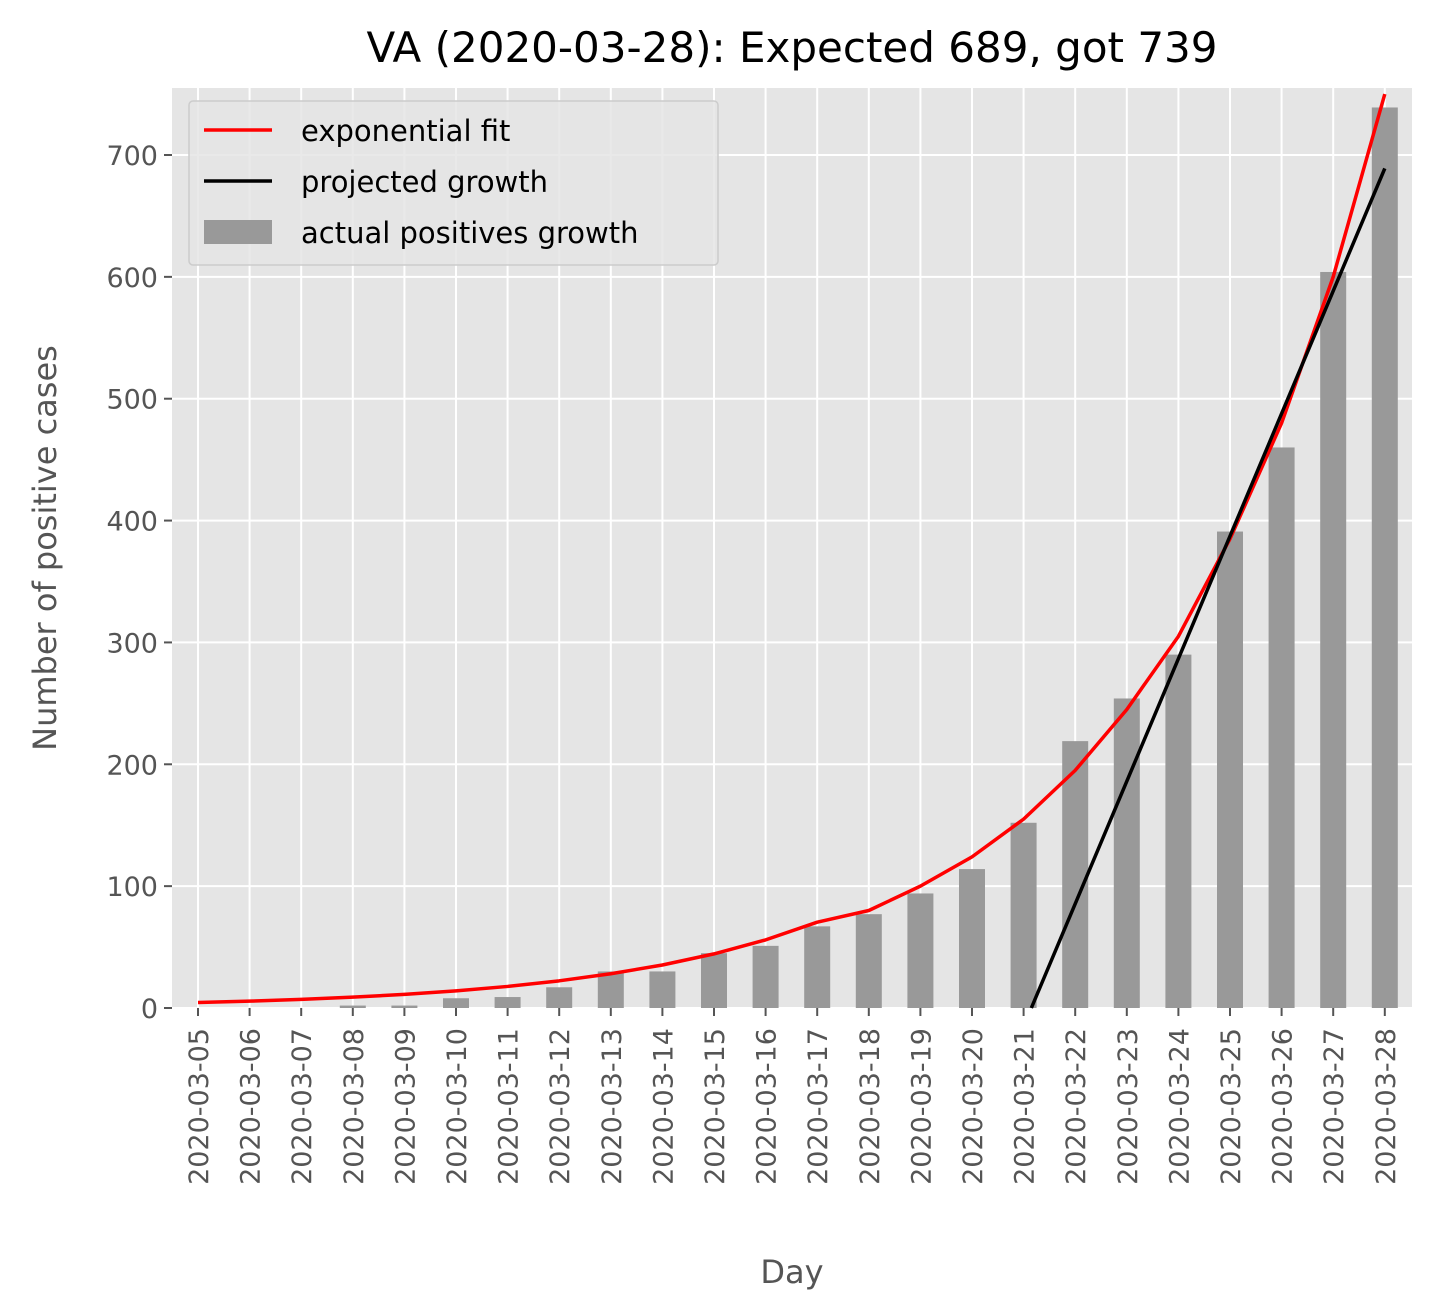  What do you see at coordinates (132, 156) in the screenshot?
I see `y-tick-label: 700` at bounding box center [132, 156].